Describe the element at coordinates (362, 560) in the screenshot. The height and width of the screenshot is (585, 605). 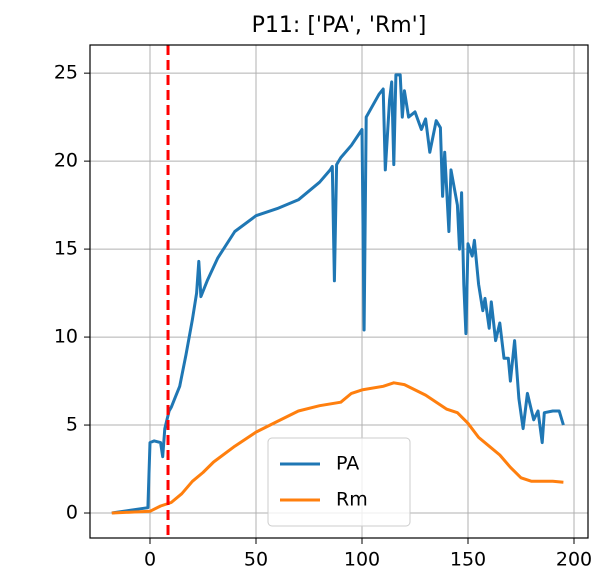
I see `x-tick-label: 100` at that location.